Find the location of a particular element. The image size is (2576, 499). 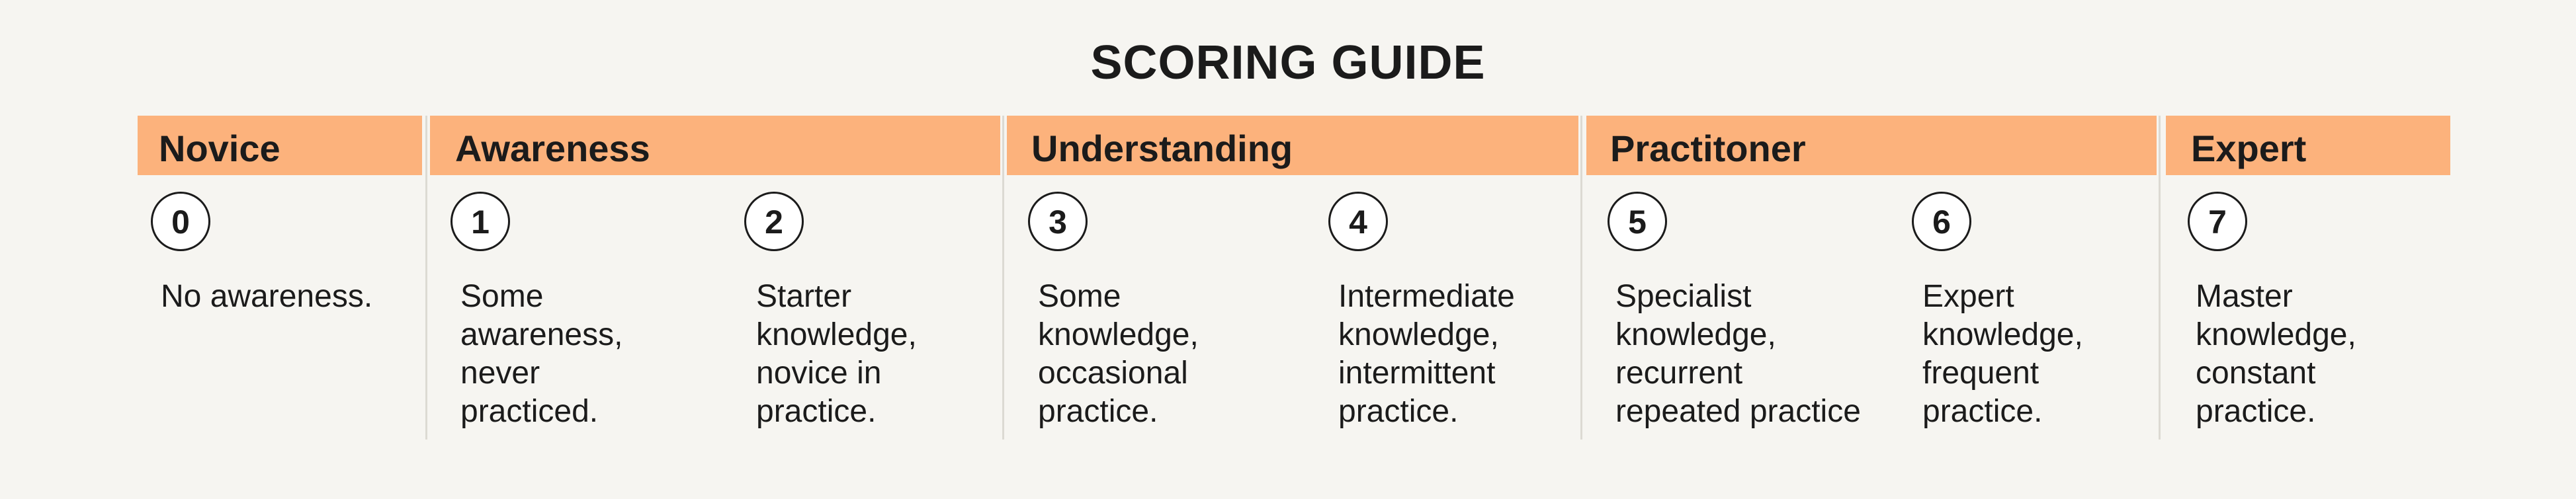

level-description: No awareness. is located at coordinates (266, 297).